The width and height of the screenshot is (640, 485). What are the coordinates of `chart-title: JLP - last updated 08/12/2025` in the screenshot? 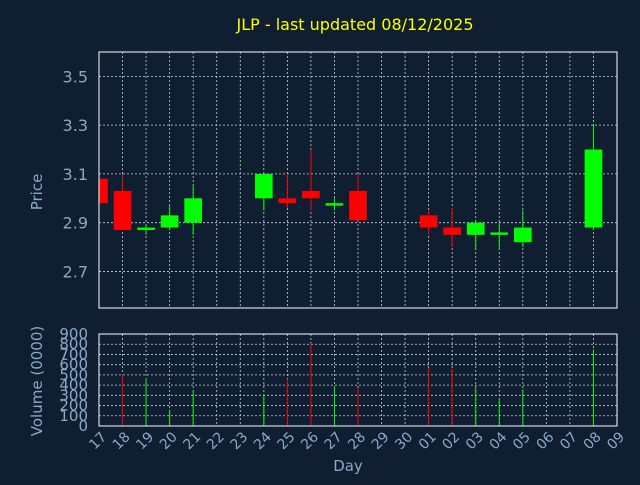 It's located at (354, 24).